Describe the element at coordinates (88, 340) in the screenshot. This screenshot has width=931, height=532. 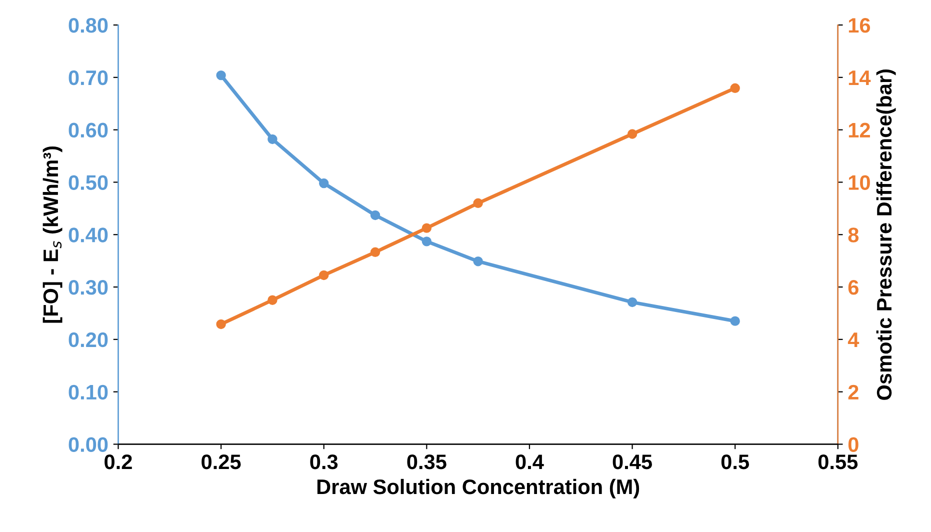
I see `y-tick-label: 0.20` at that location.